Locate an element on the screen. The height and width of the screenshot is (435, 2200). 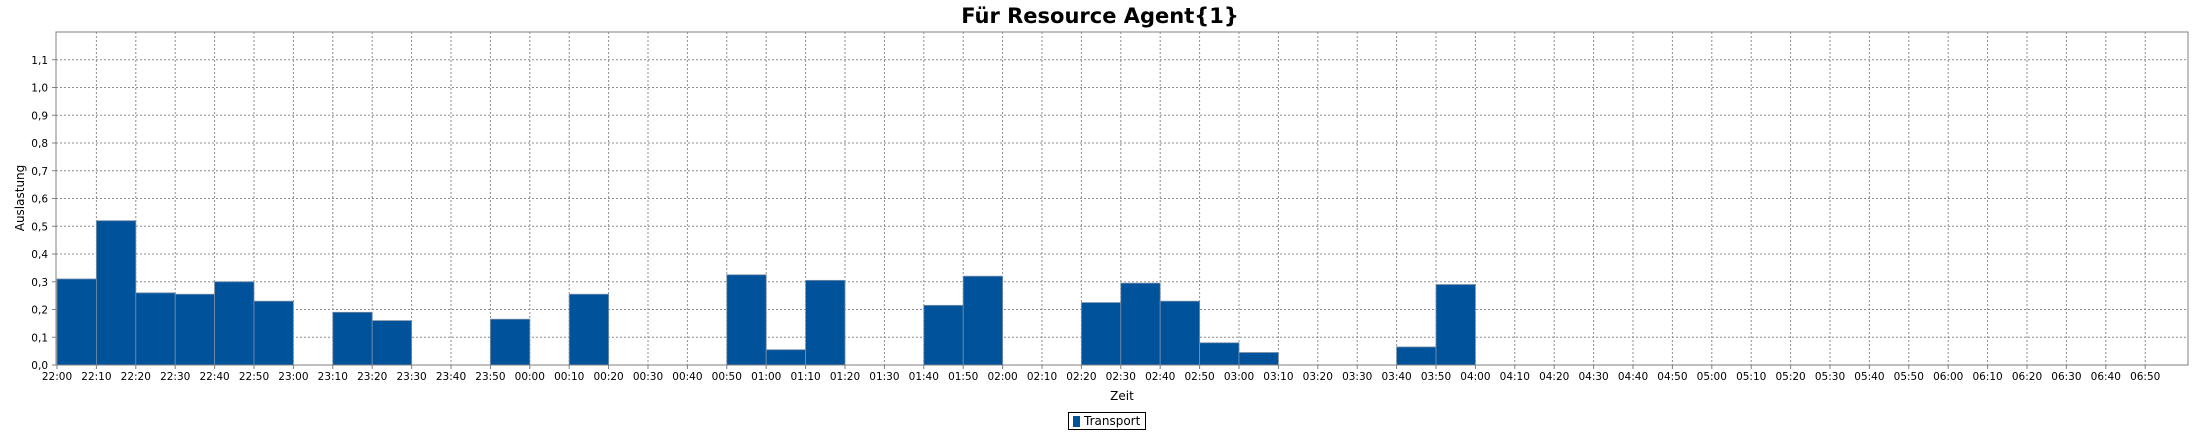
x-tick-label: 00:50 is located at coordinates (727, 377).